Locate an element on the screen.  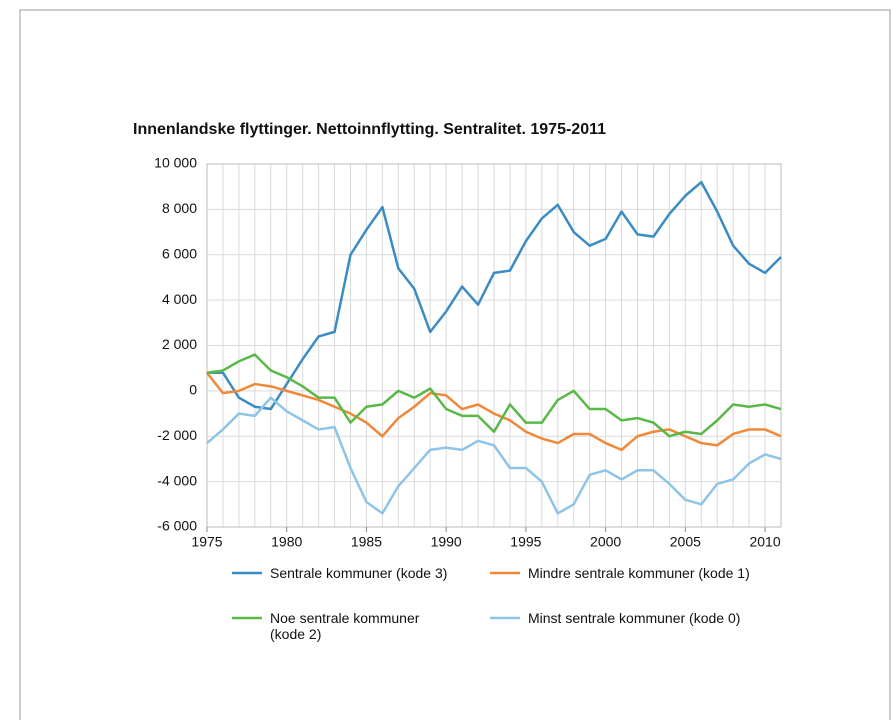
x-tick-label: 1980 is located at coordinates (286, 542).